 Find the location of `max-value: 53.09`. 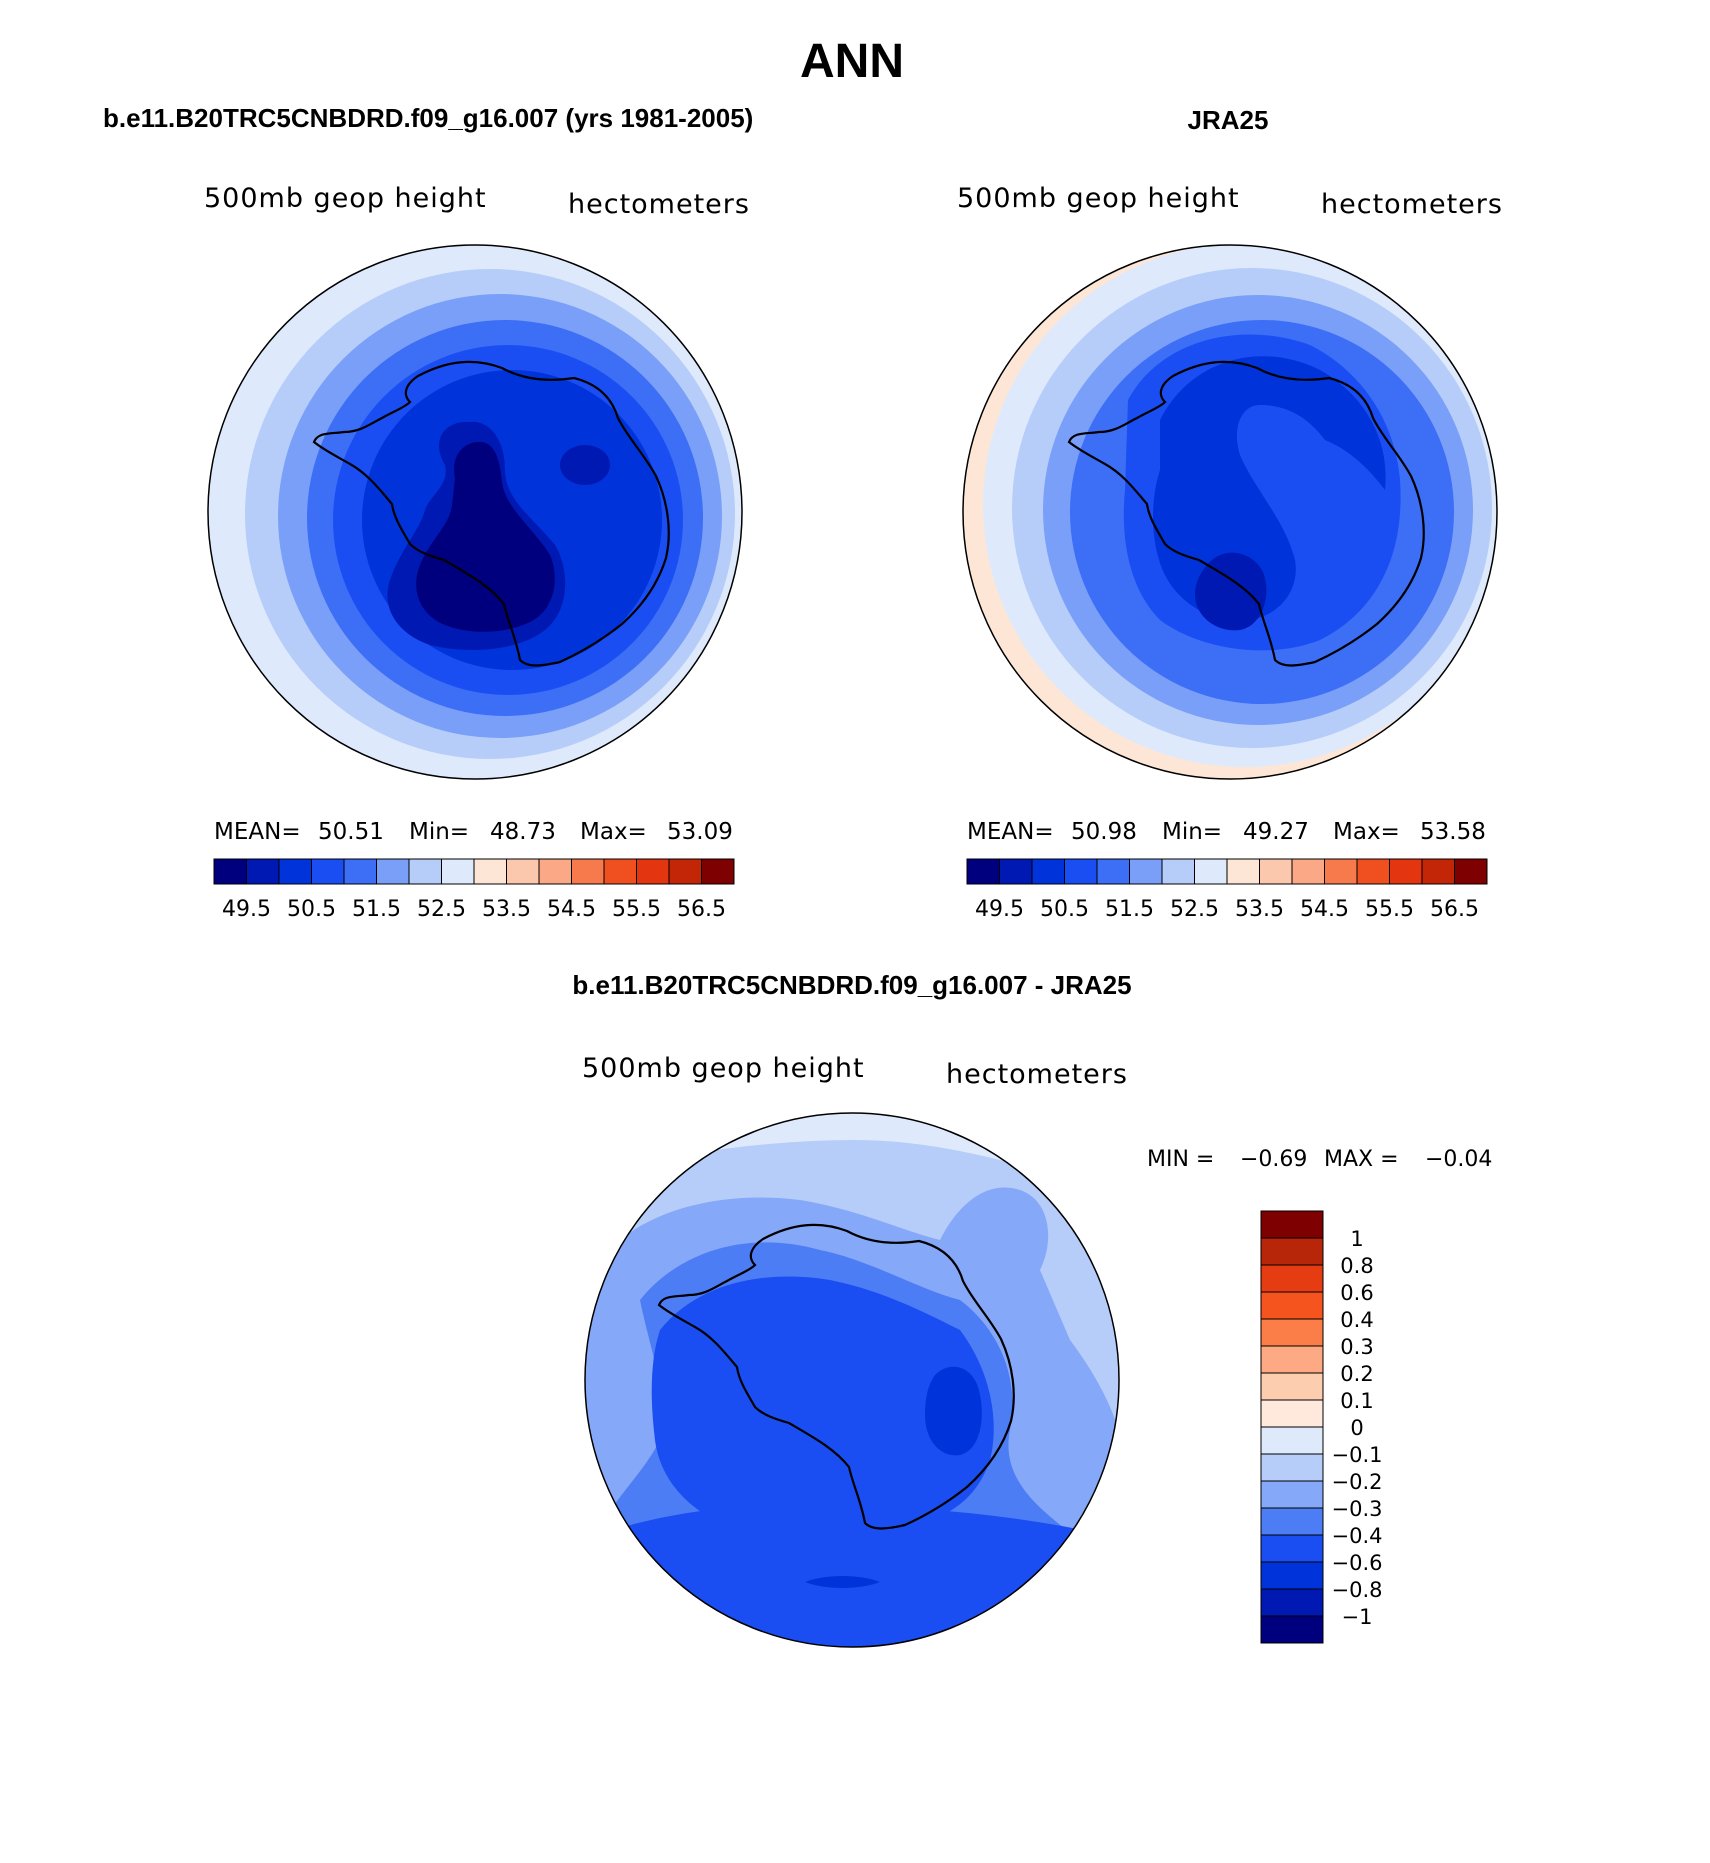

max-value: 53.09 is located at coordinates (700, 832).